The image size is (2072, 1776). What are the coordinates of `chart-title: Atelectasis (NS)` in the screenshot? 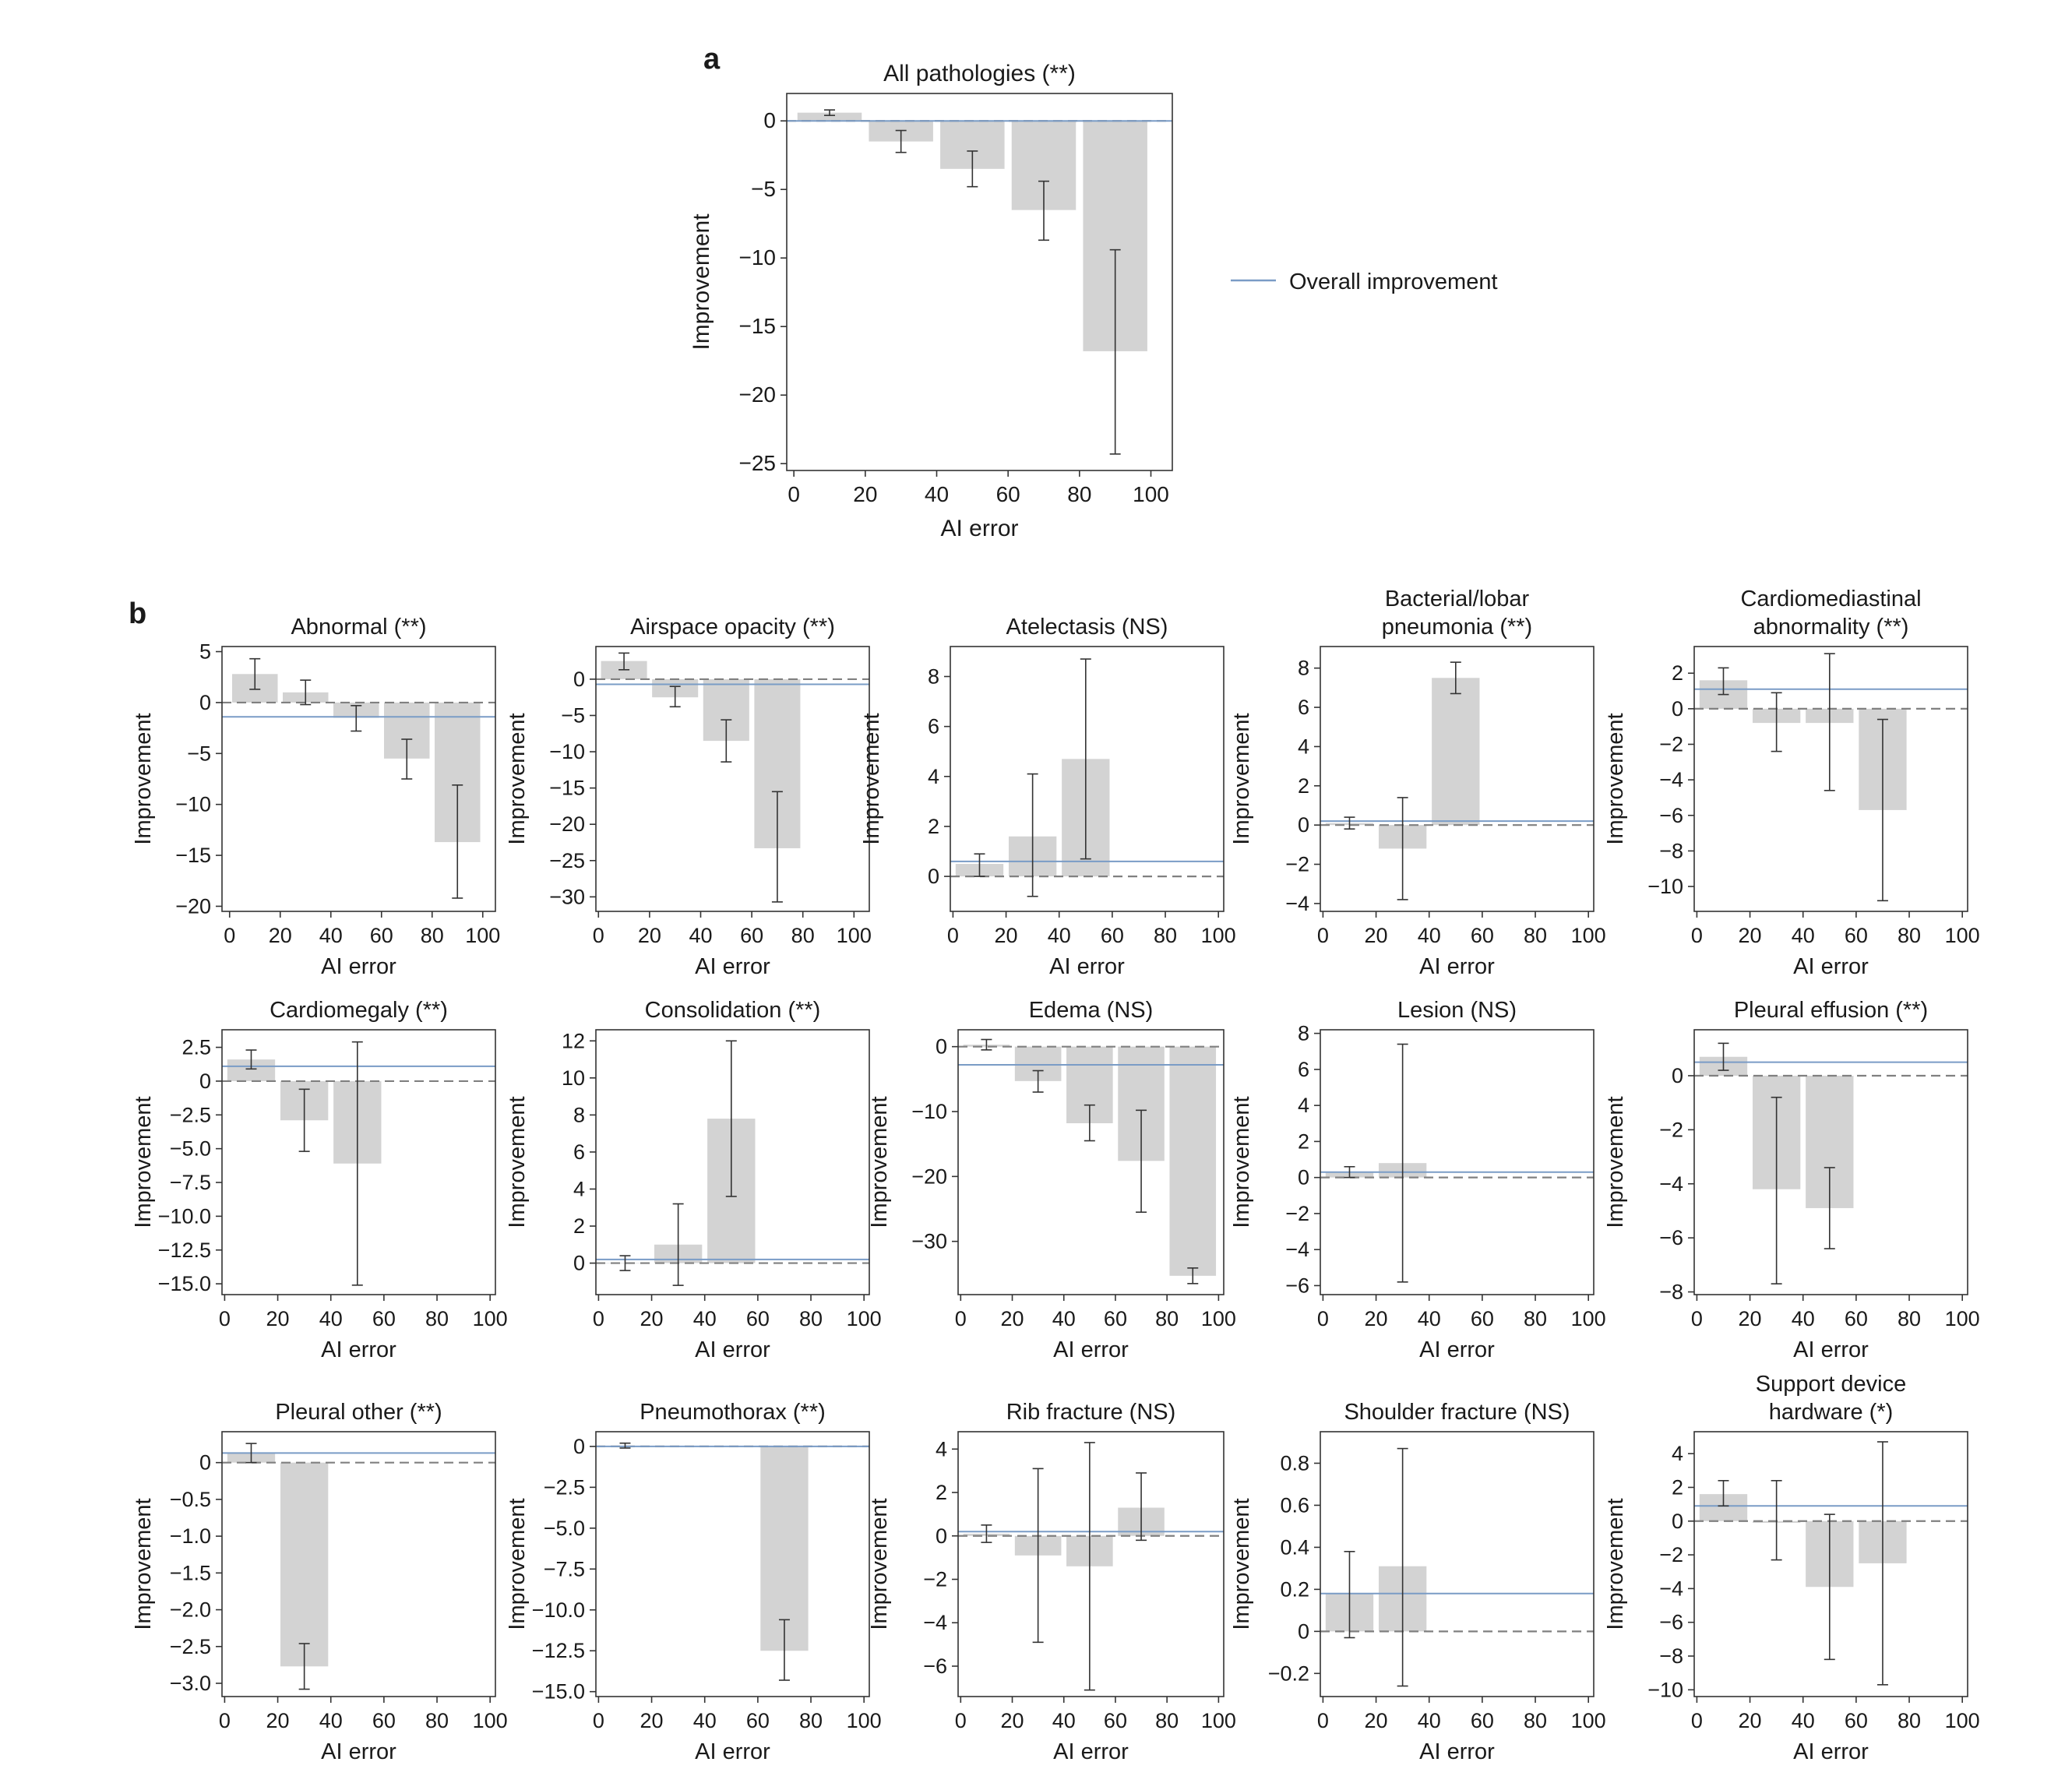 It's located at (1087, 627).